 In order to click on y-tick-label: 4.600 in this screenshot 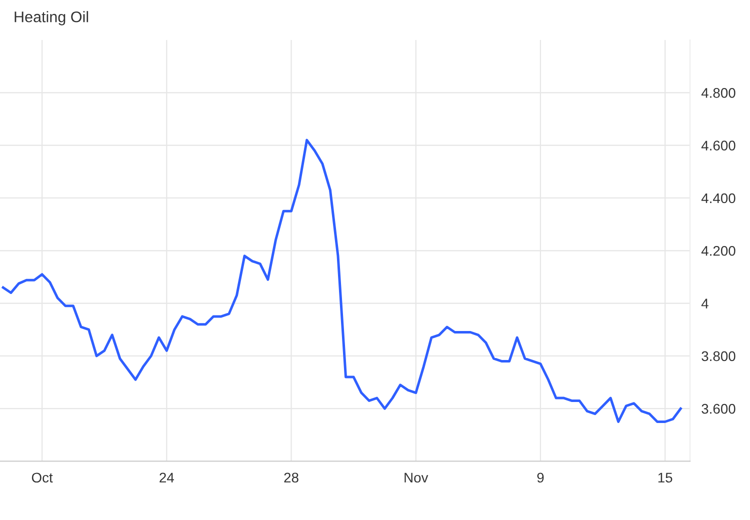, I will do `click(718, 145)`.